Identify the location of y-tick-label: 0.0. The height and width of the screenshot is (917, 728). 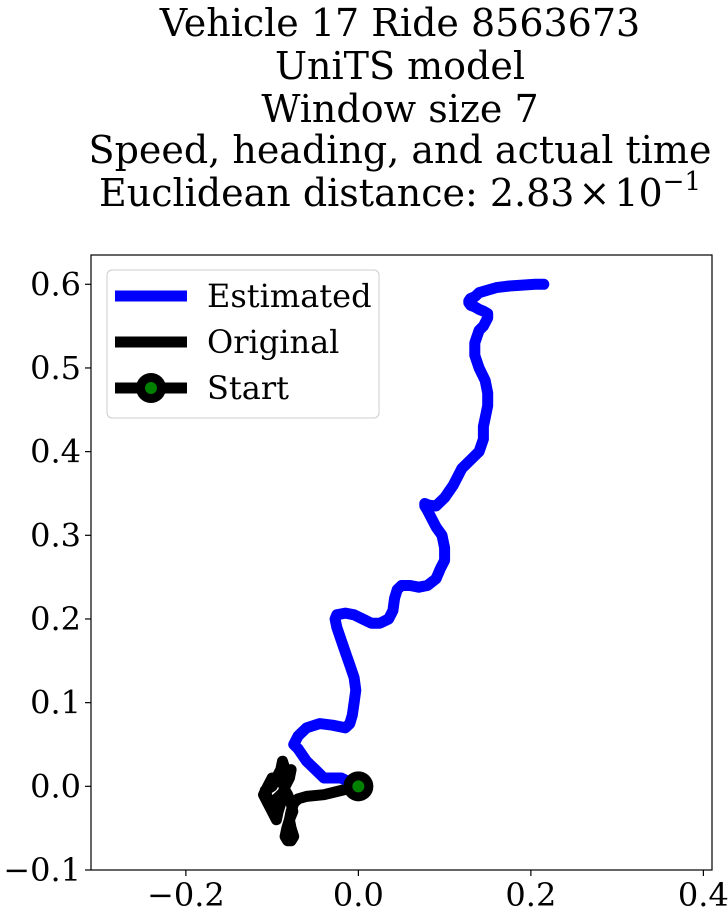
(55, 786).